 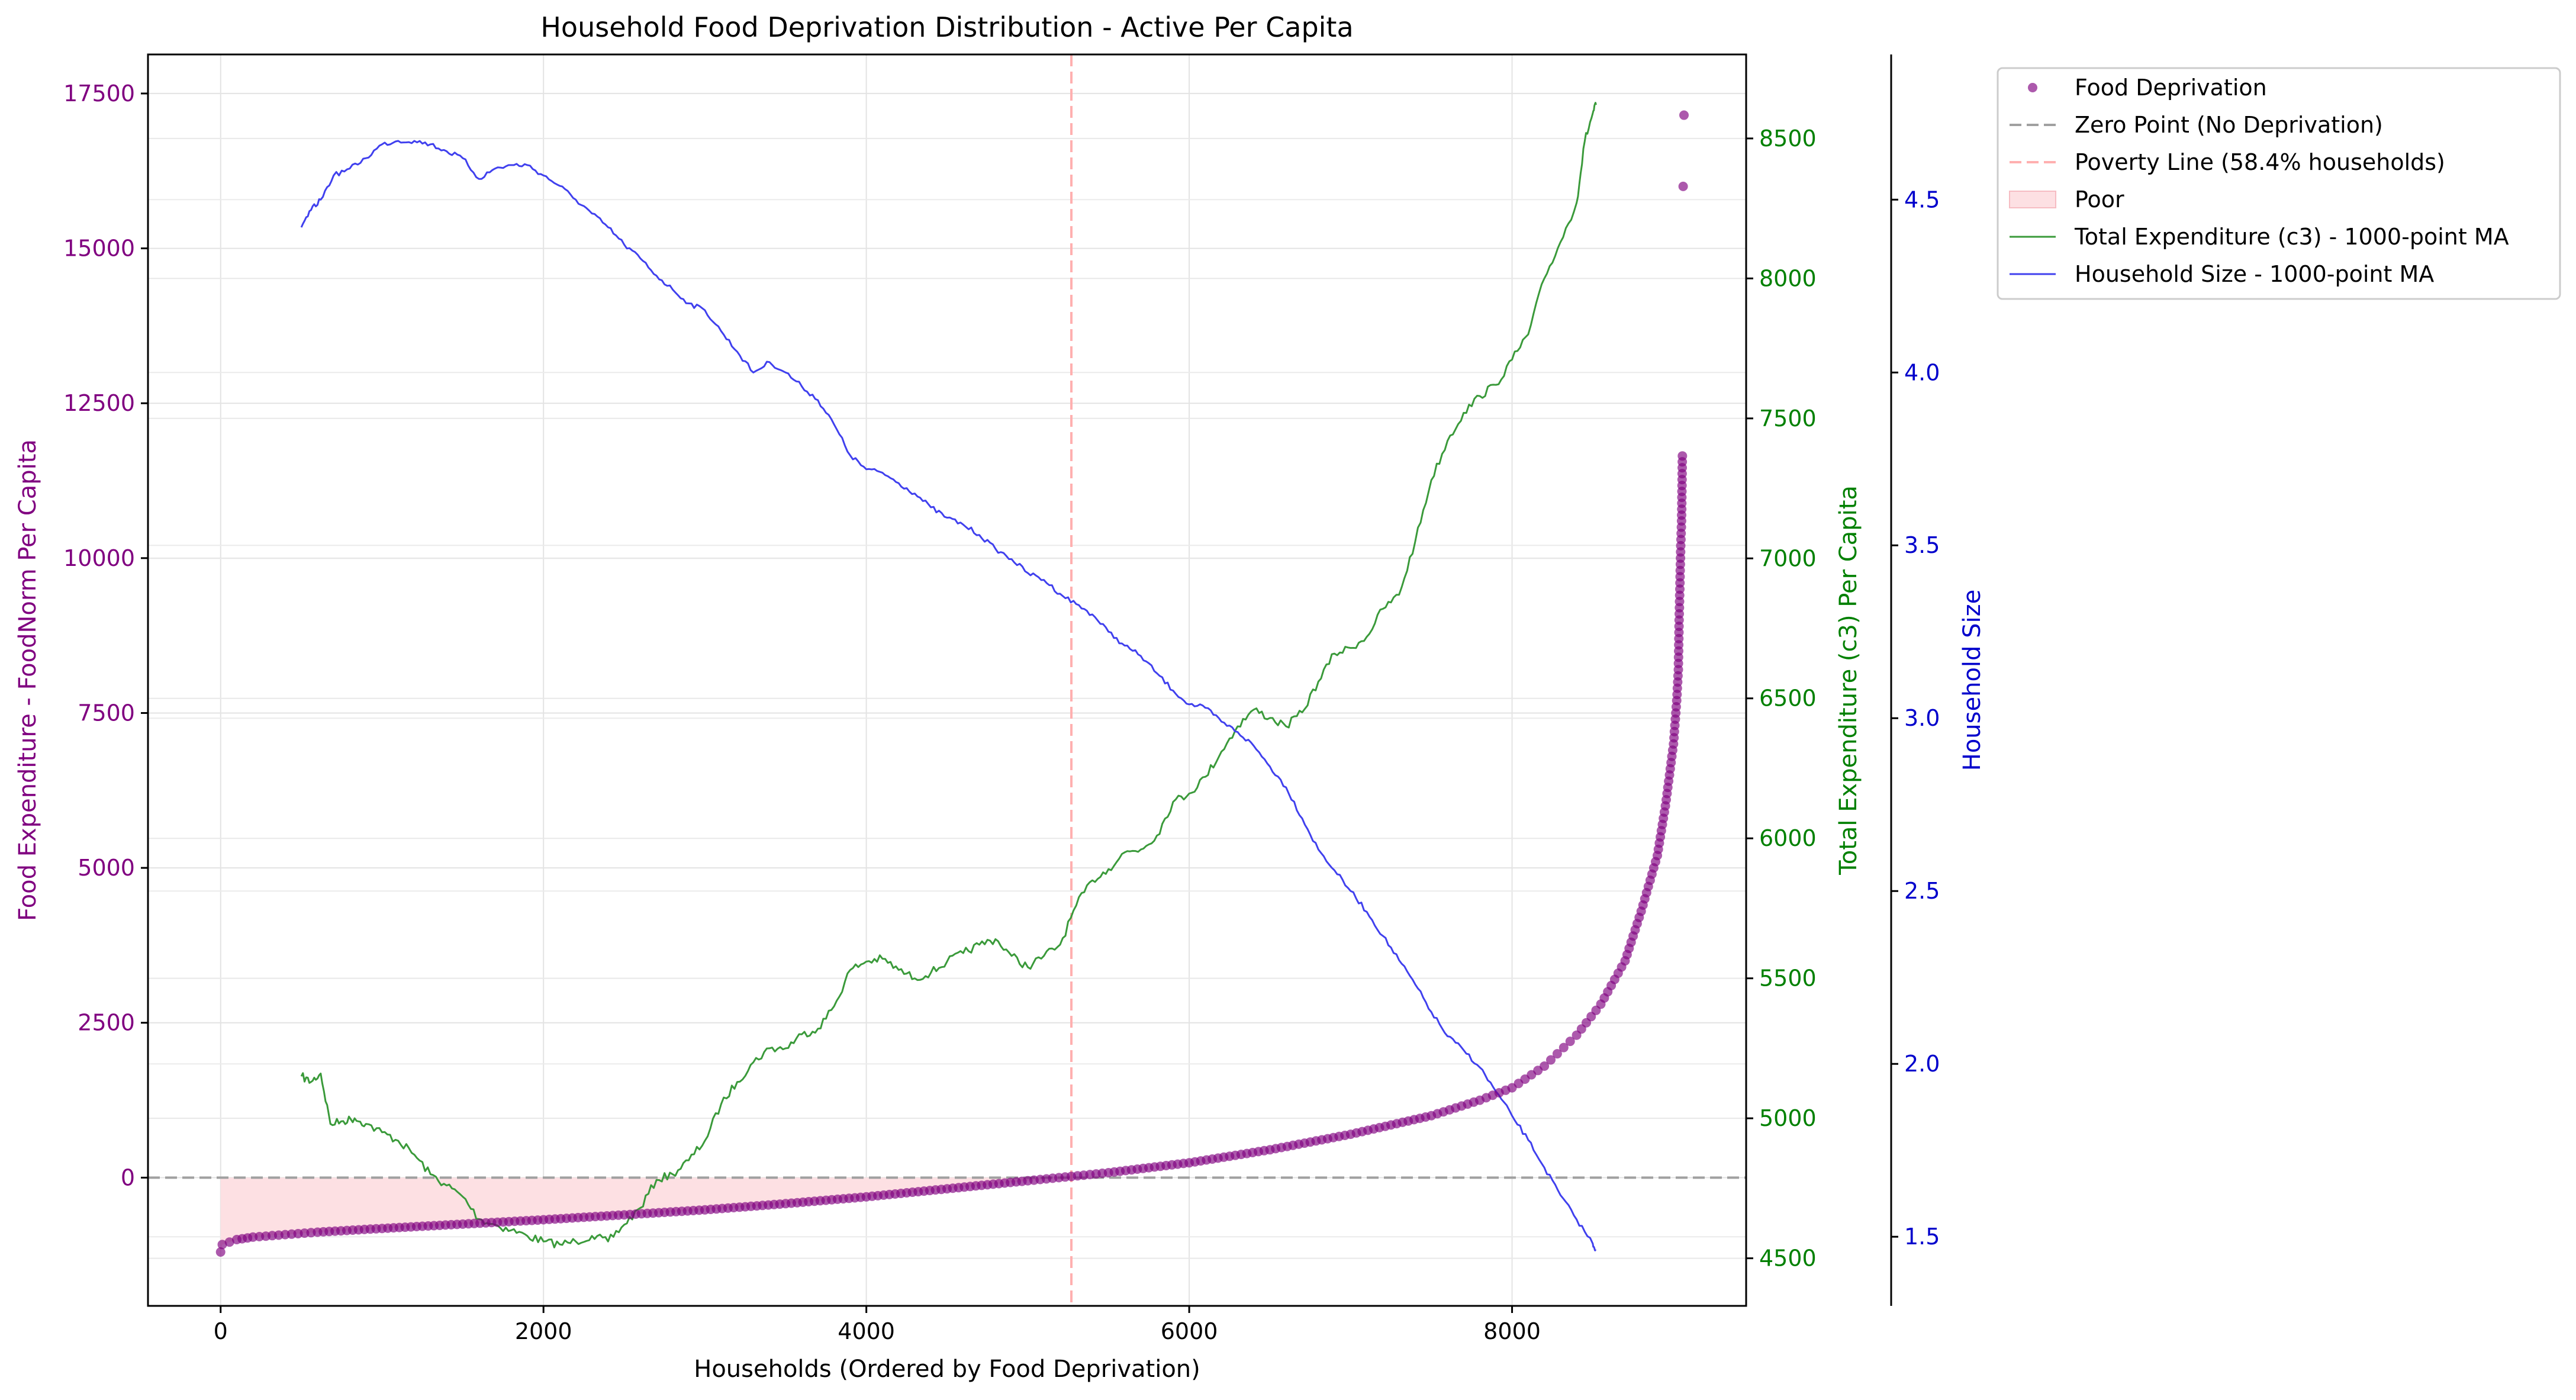 What do you see at coordinates (1788, 558) in the screenshot?
I see `y-right1-tick-label: 7000` at bounding box center [1788, 558].